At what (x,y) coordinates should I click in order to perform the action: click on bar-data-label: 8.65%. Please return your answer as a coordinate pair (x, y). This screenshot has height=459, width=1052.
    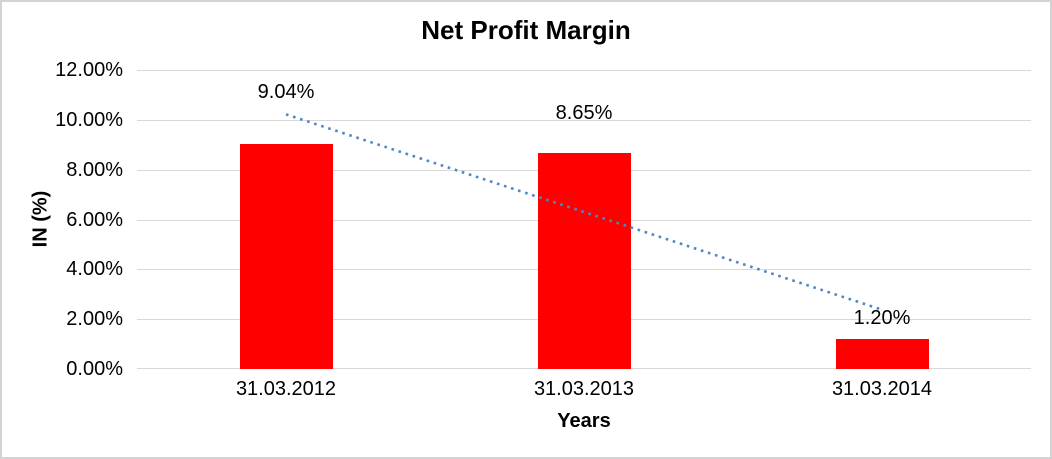
    Looking at the image, I should click on (584, 113).